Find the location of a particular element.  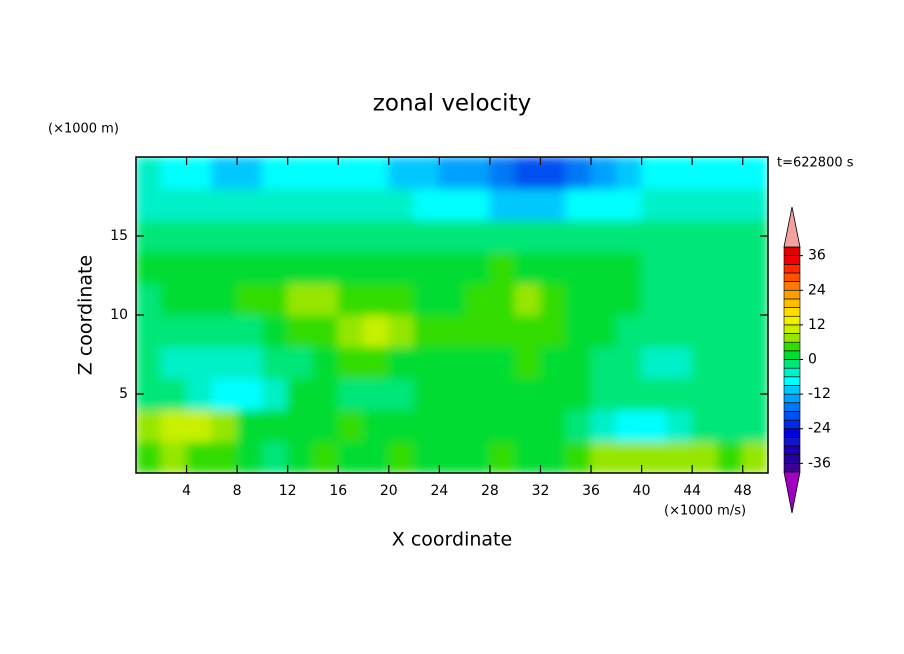

colorbar-tick-label: -36 is located at coordinates (819, 463).